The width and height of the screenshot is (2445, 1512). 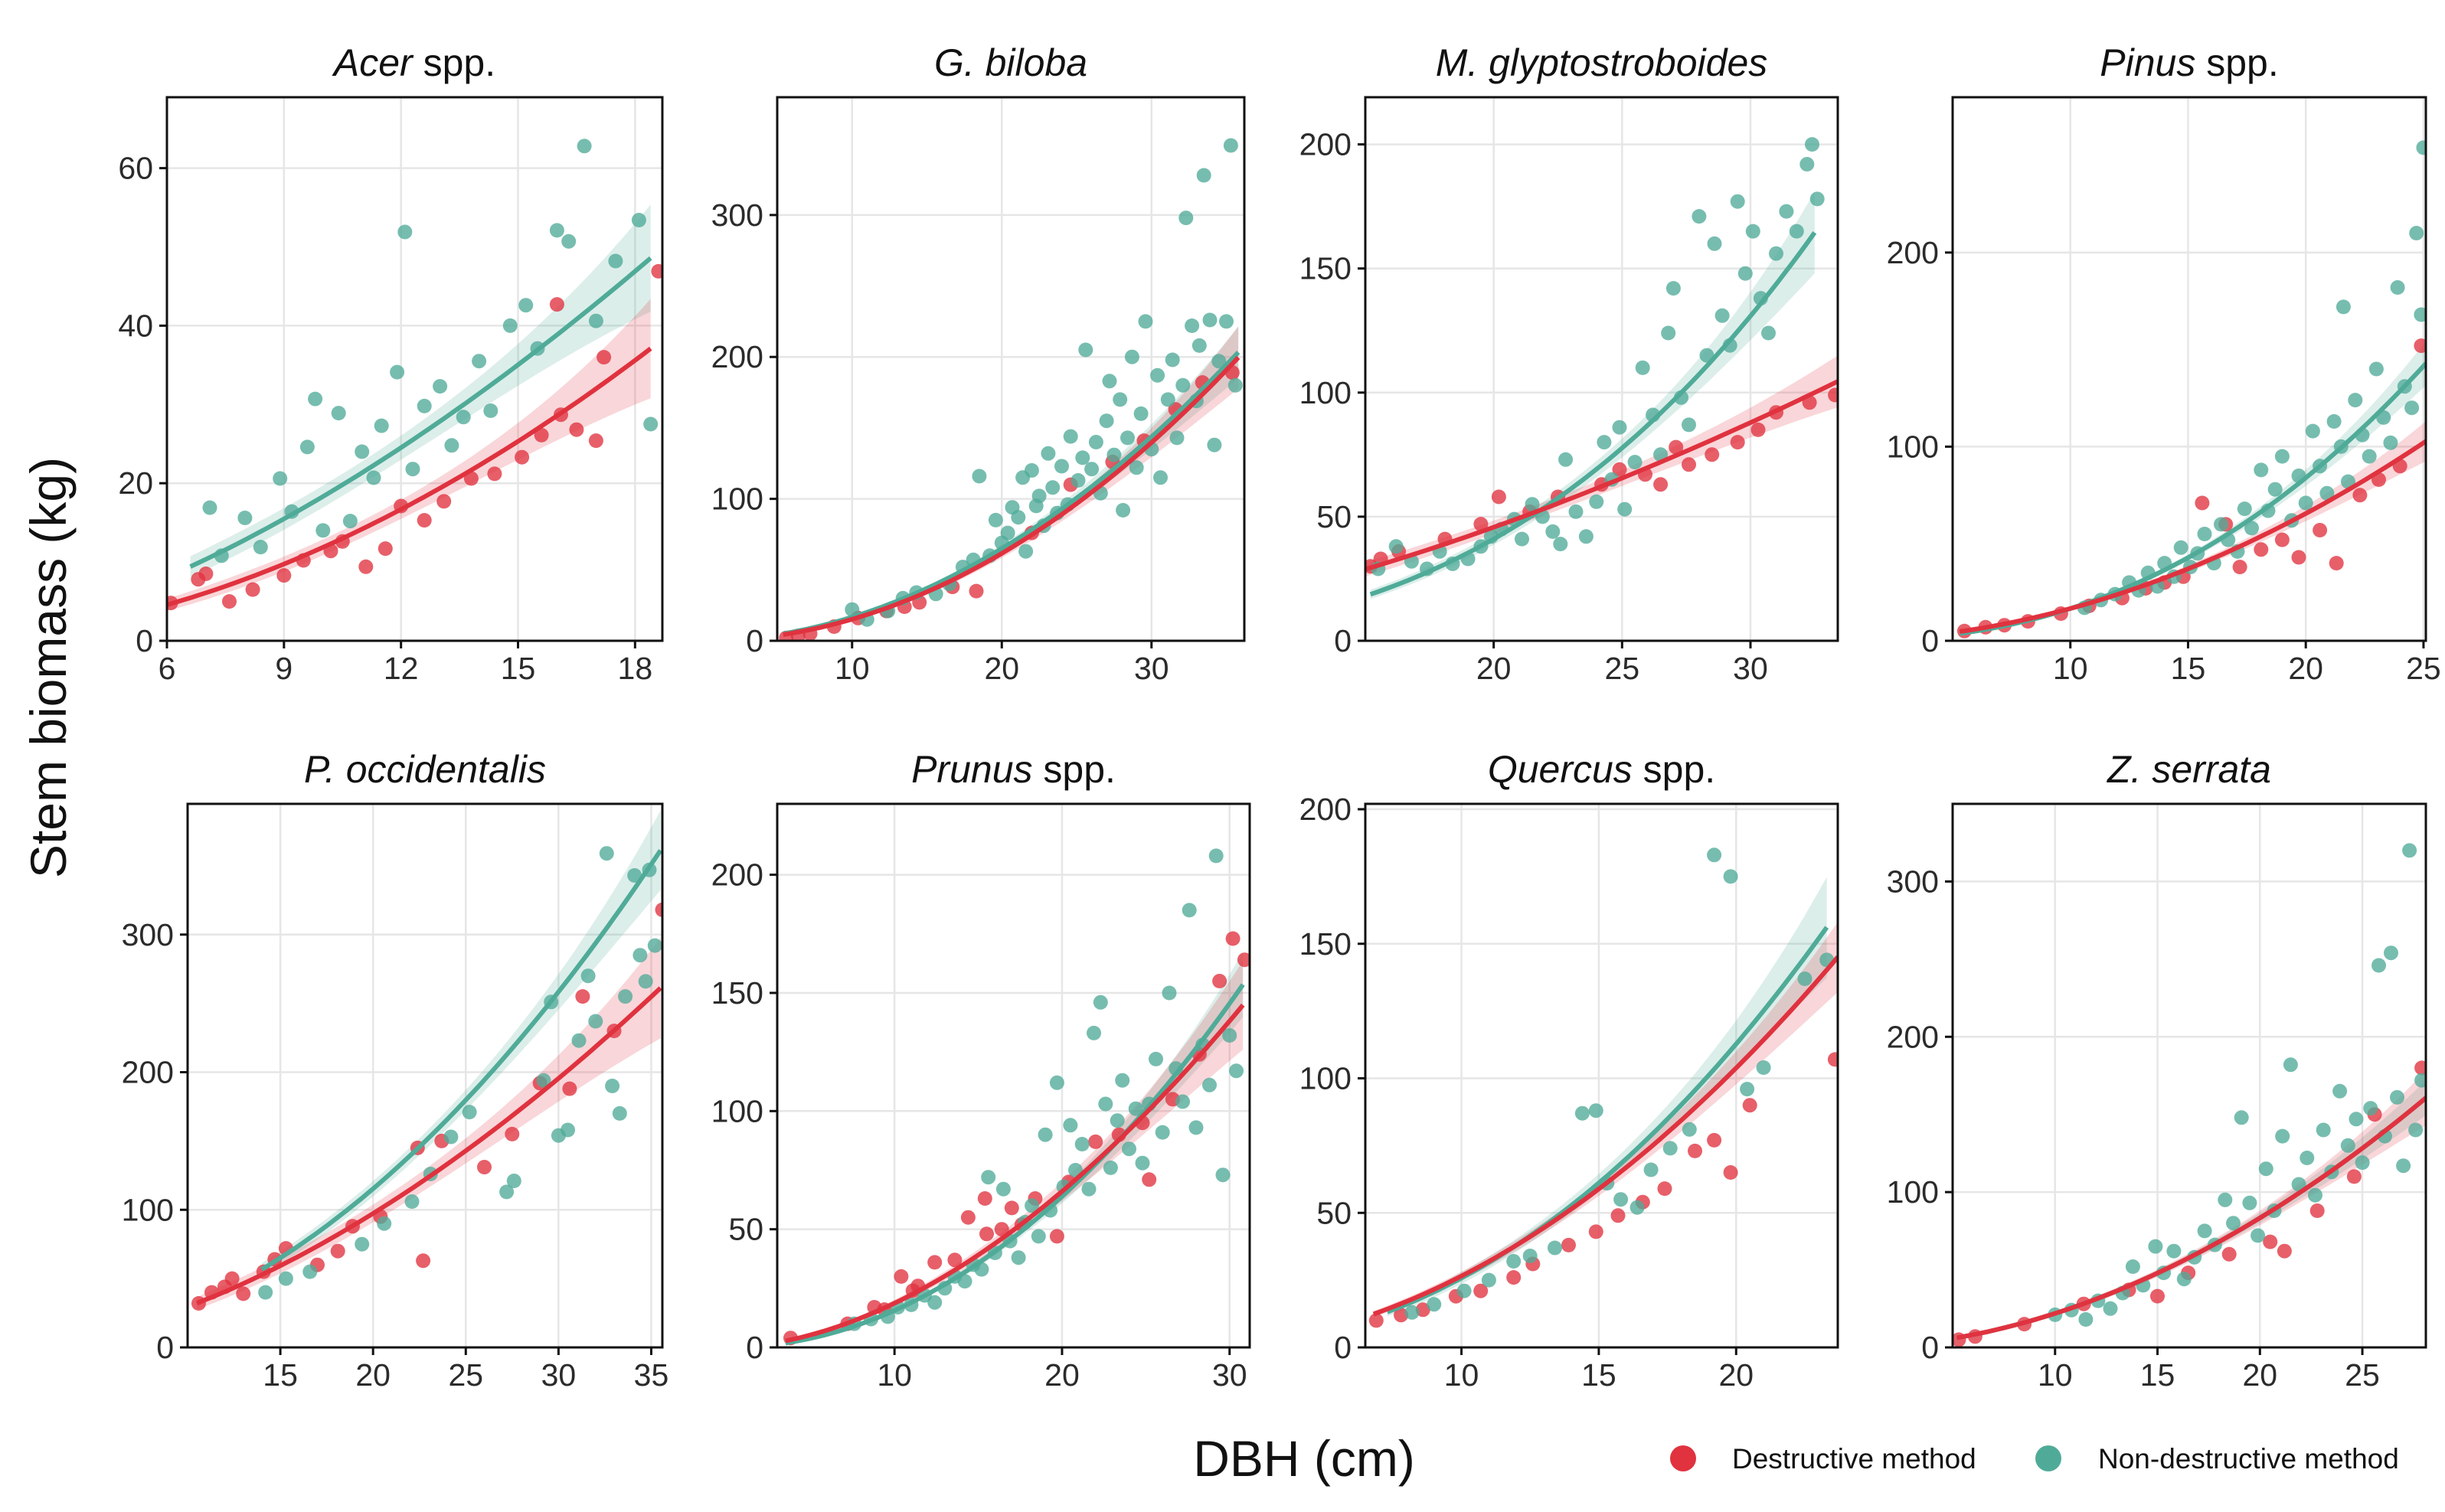 I want to click on panel-title-species: Prunus, so click(x=971, y=769).